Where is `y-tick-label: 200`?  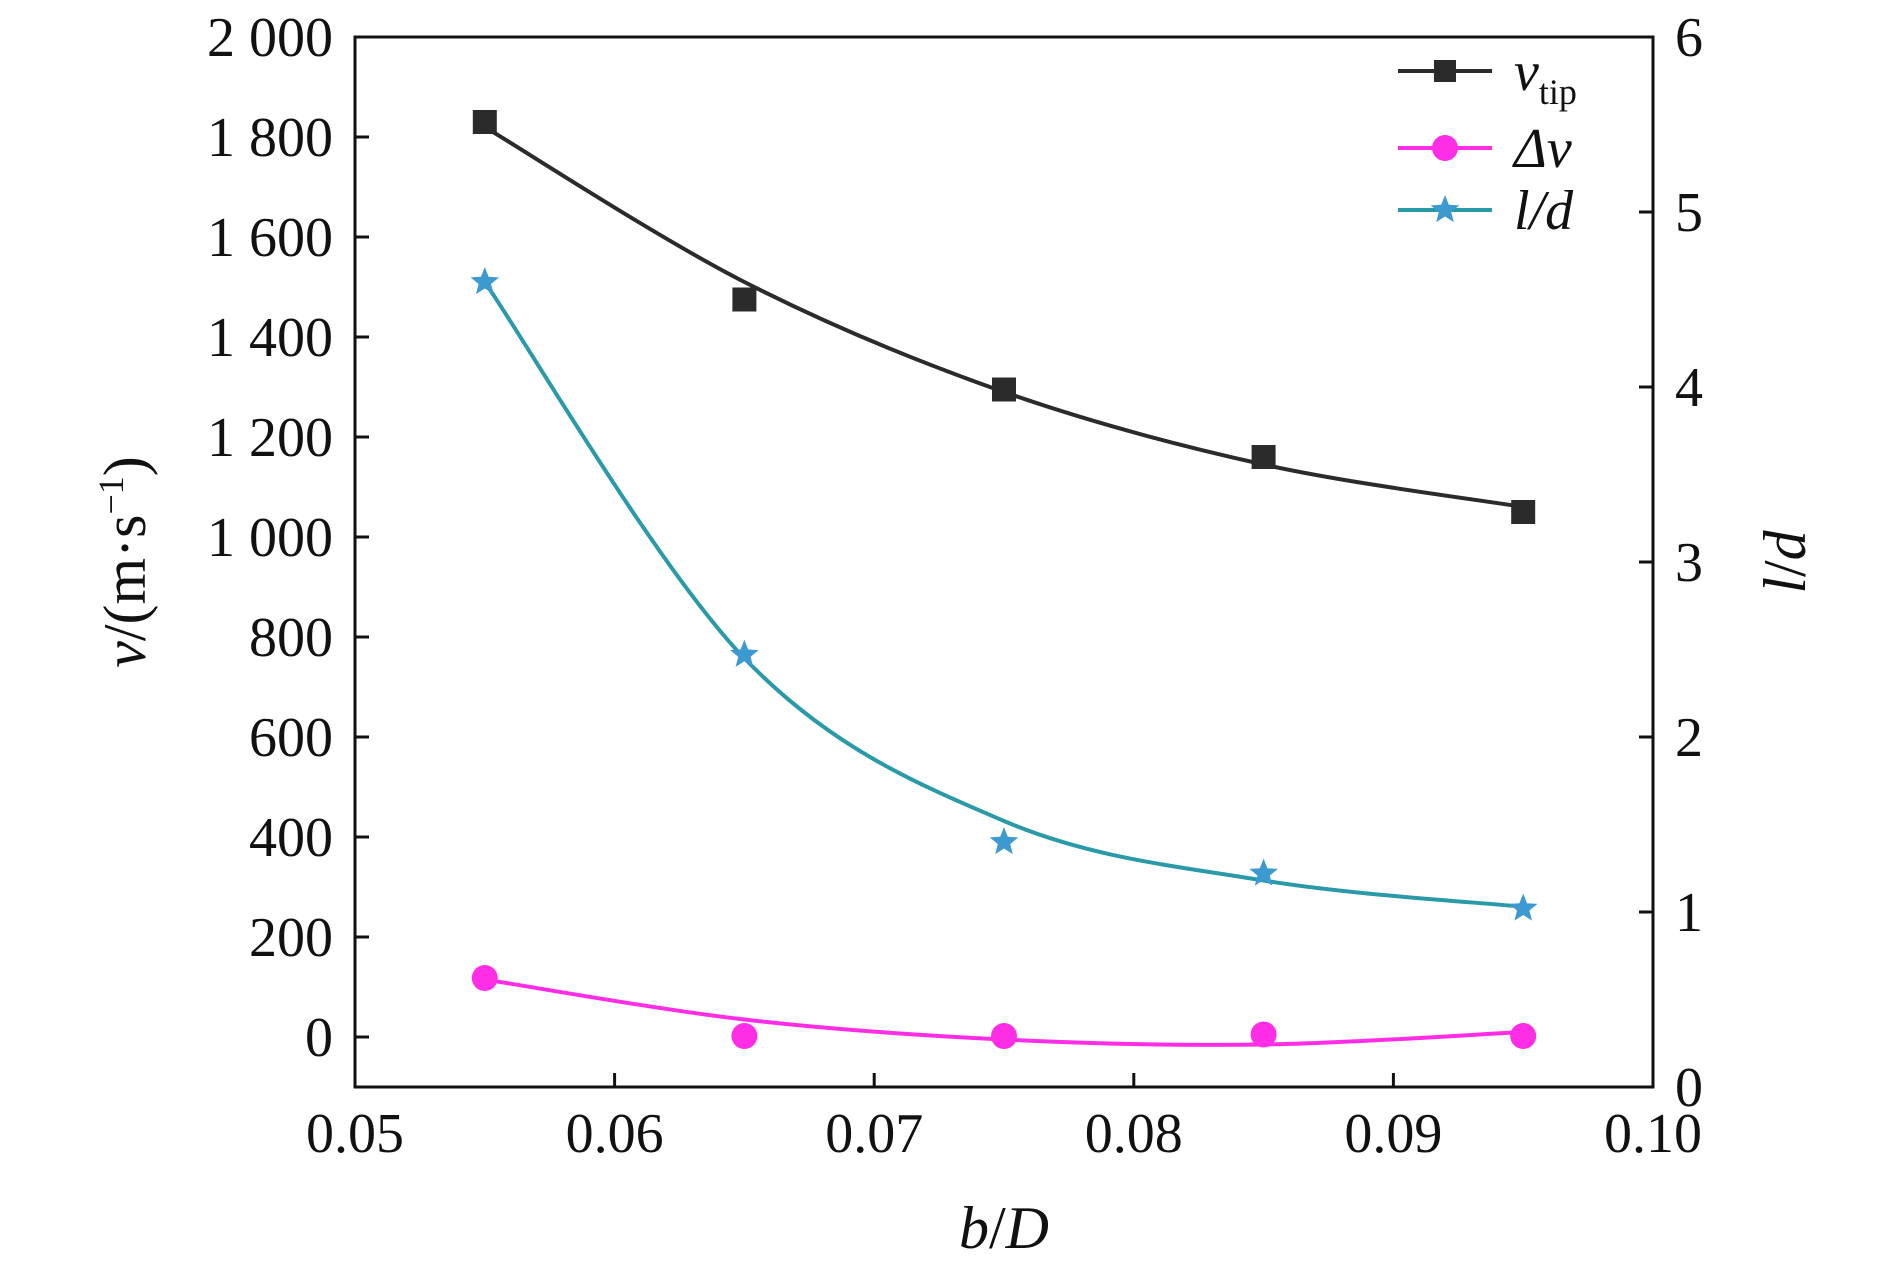 y-tick-label: 200 is located at coordinates (291, 938).